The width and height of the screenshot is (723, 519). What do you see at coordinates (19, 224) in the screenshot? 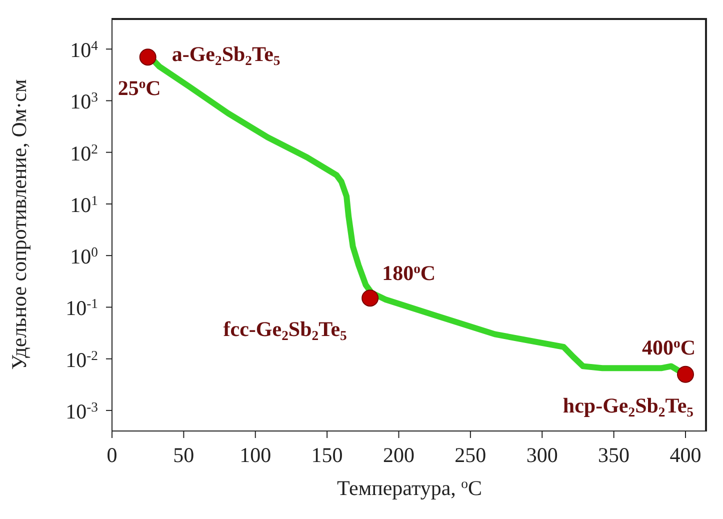
I see `y-axis-title: Удельное сопротивление, Ом·см` at bounding box center [19, 224].